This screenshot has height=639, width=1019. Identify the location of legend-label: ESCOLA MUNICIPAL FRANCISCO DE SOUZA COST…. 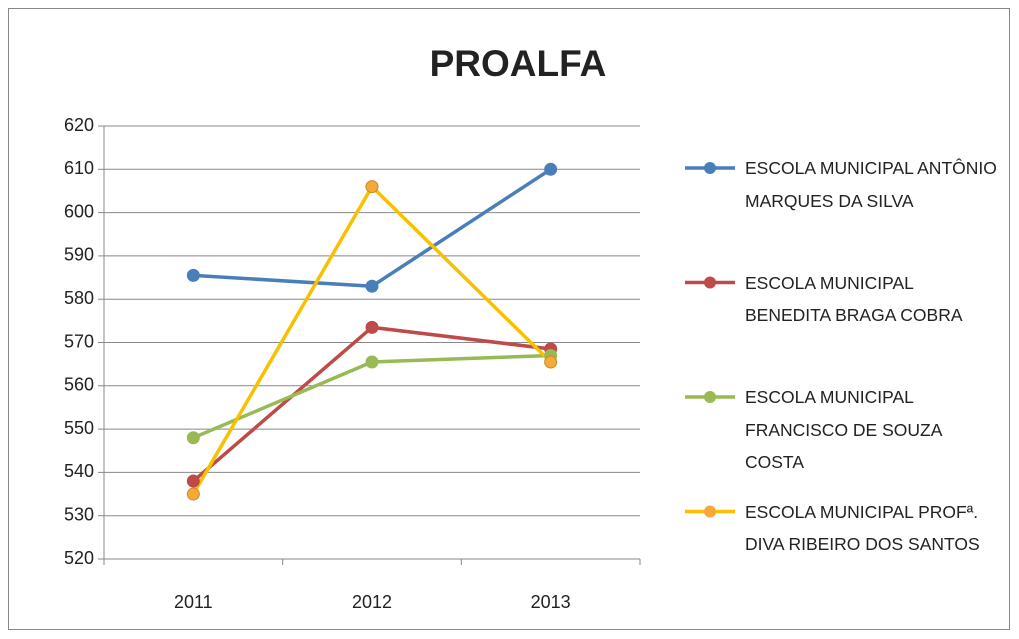
(843, 429).